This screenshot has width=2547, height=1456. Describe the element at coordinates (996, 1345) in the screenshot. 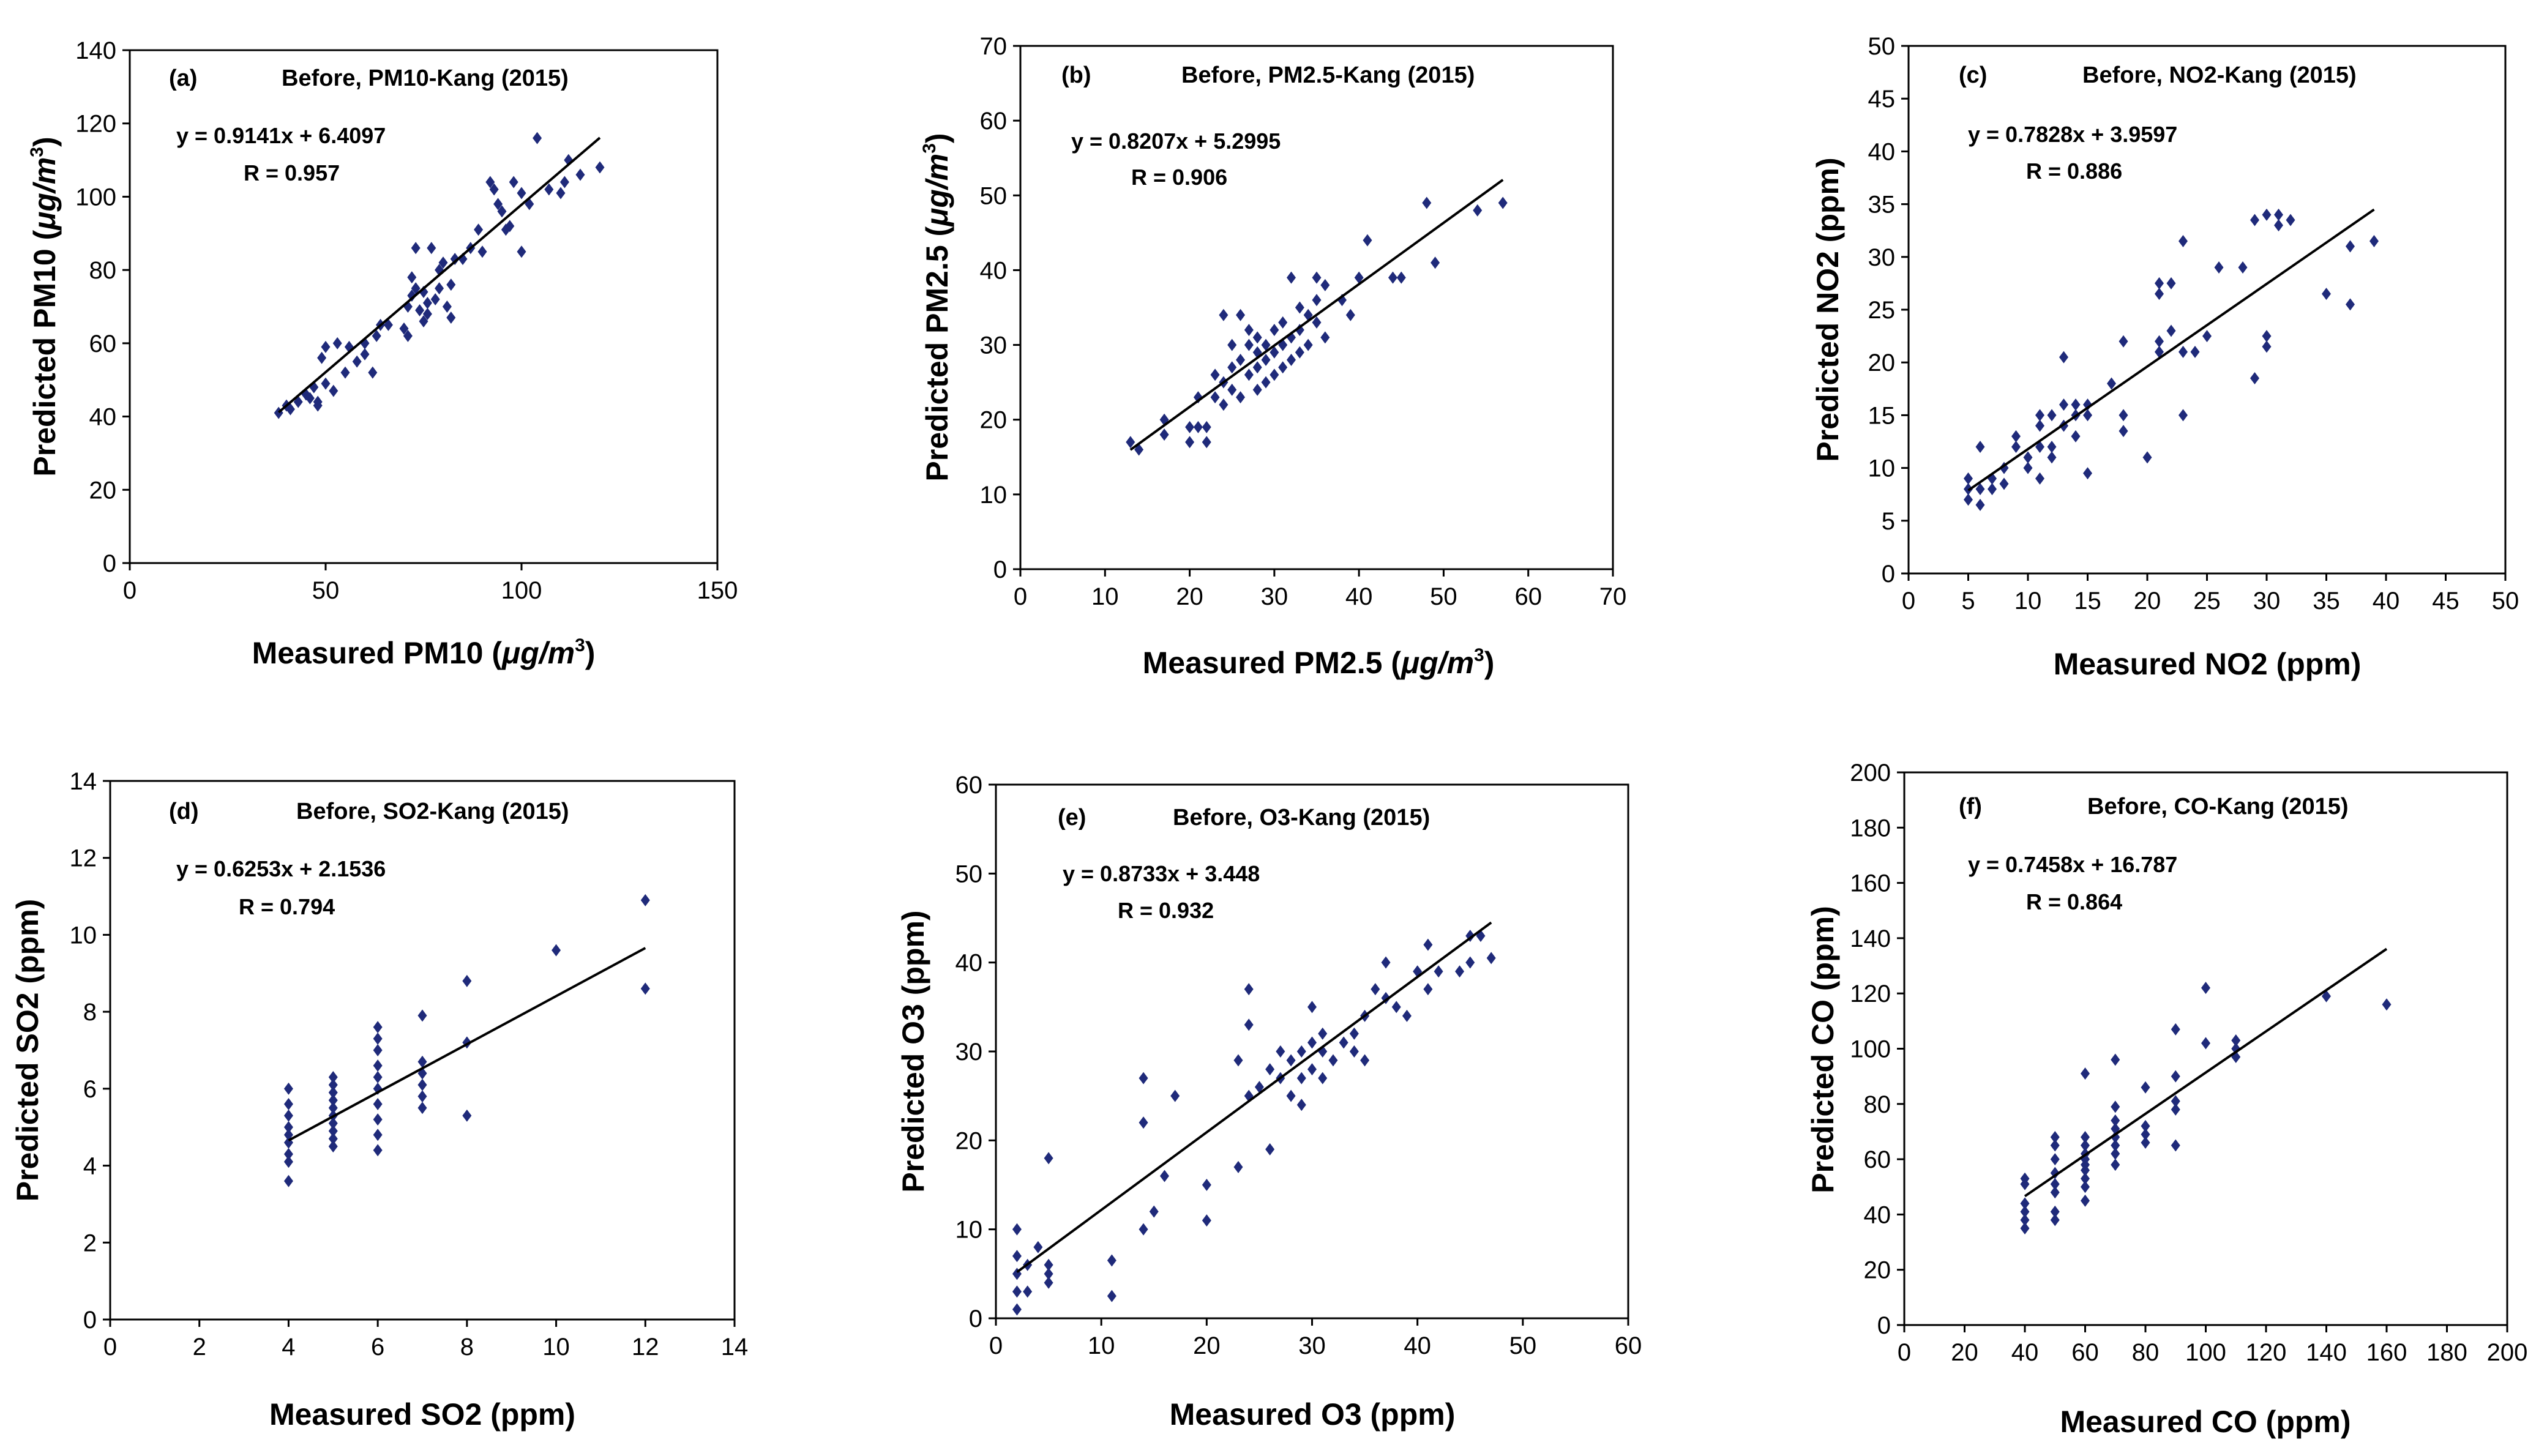

I see `x-tick-label: 0` at that location.